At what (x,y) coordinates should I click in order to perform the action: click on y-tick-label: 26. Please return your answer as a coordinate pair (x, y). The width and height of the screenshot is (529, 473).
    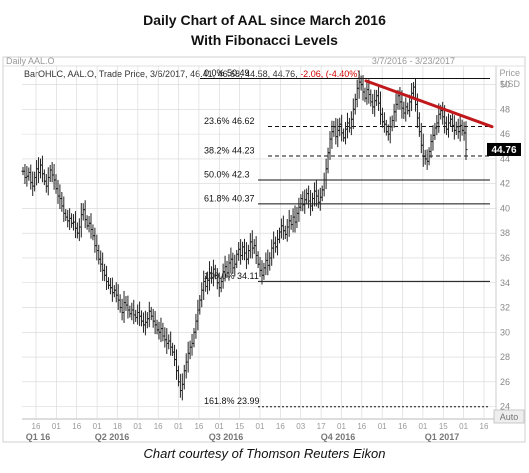
    Looking at the image, I should click on (505, 382).